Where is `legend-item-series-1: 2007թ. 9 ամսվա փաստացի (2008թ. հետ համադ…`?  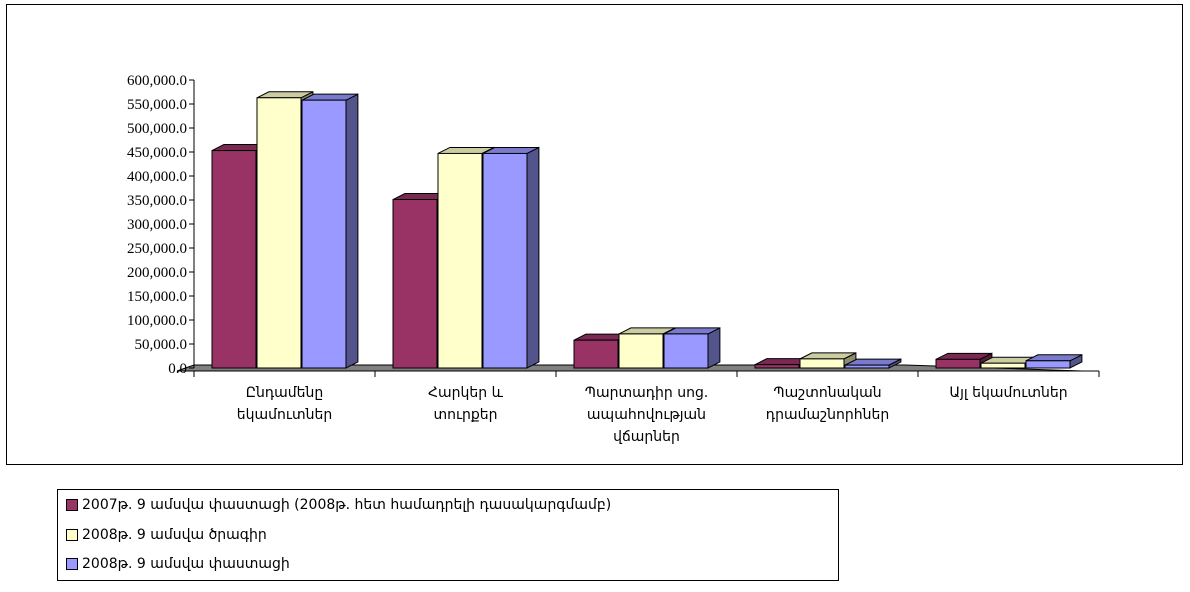
legend-item-series-1: 2007թ. 9 ամսվա փաստացի (2008թ. հետ համադ… is located at coordinates (338, 505).